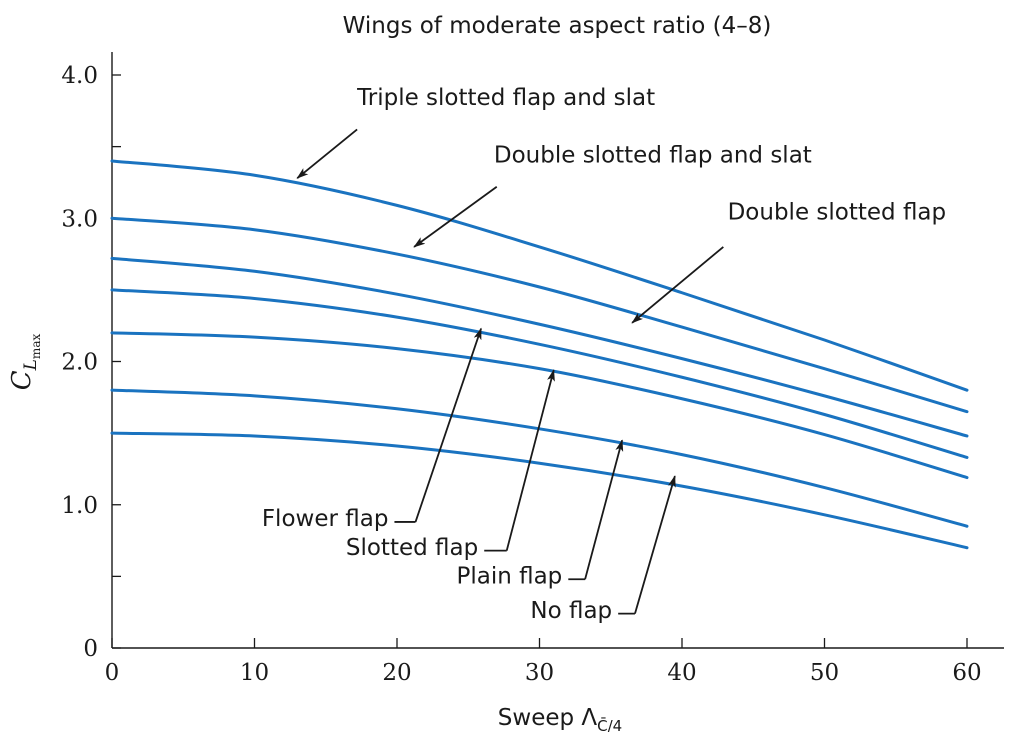  What do you see at coordinates (396, 673) in the screenshot?
I see `x-tick-label: 20` at bounding box center [396, 673].